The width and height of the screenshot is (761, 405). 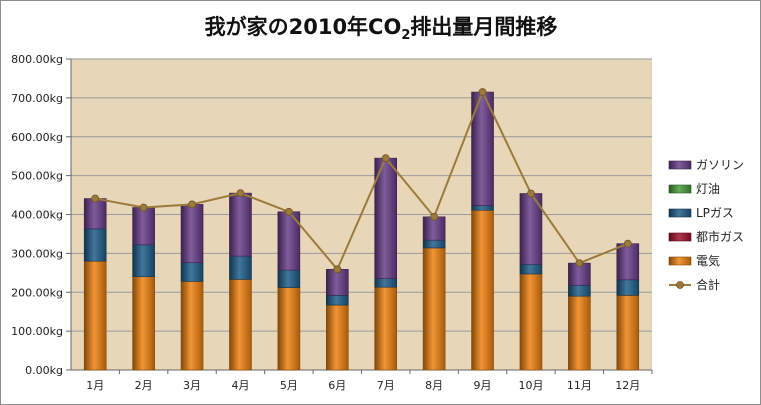 What do you see at coordinates (720, 165) in the screenshot?
I see `legend-label: ガソリン` at bounding box center [720, 165].